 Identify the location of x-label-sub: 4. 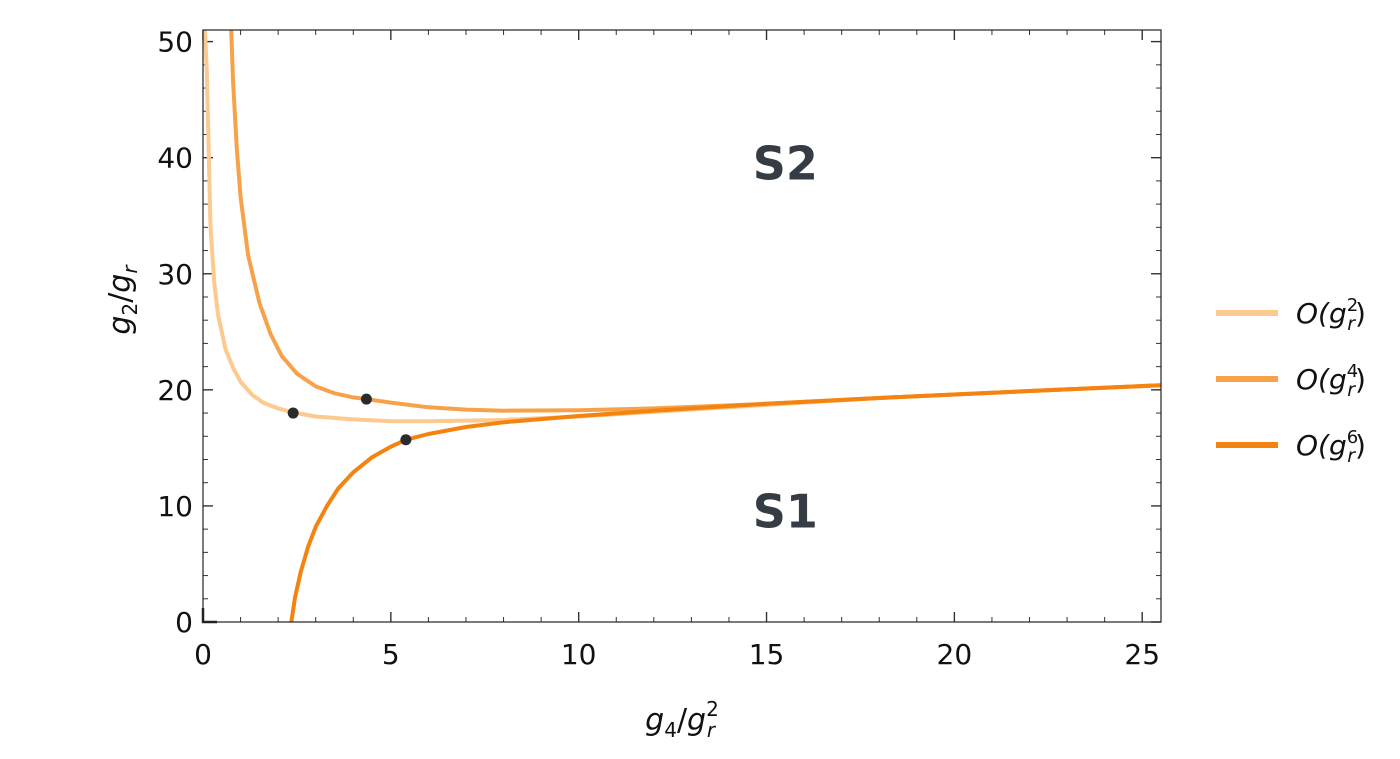
(670, 730).